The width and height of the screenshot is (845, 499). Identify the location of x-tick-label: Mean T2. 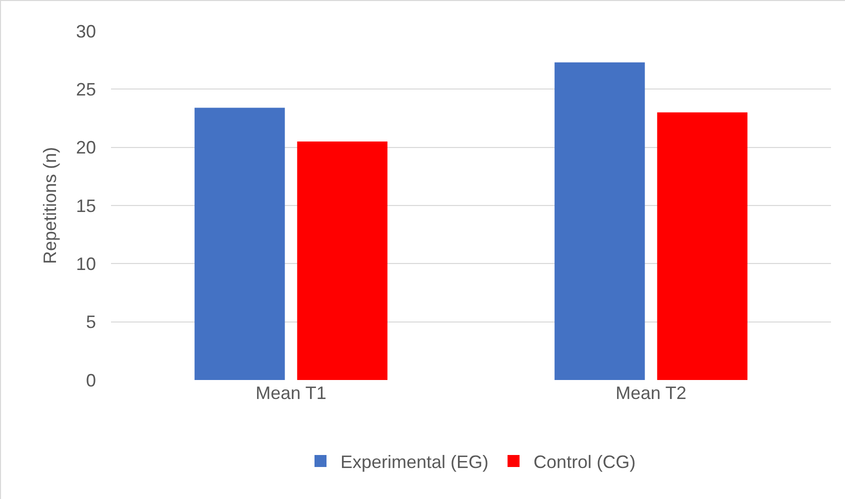
(651, 393).